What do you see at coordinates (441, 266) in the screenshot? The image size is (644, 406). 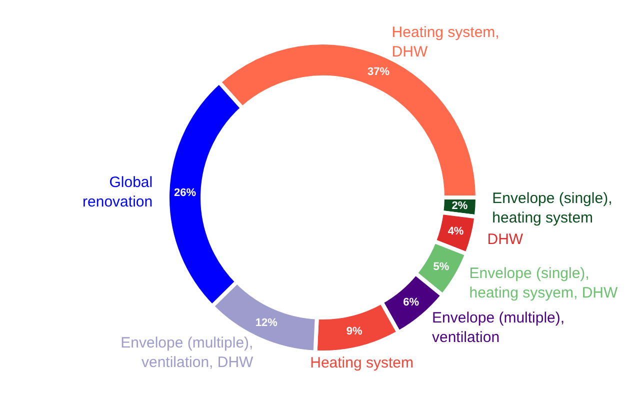 I see `data-label: 5%` at bounding box center [441, 266].